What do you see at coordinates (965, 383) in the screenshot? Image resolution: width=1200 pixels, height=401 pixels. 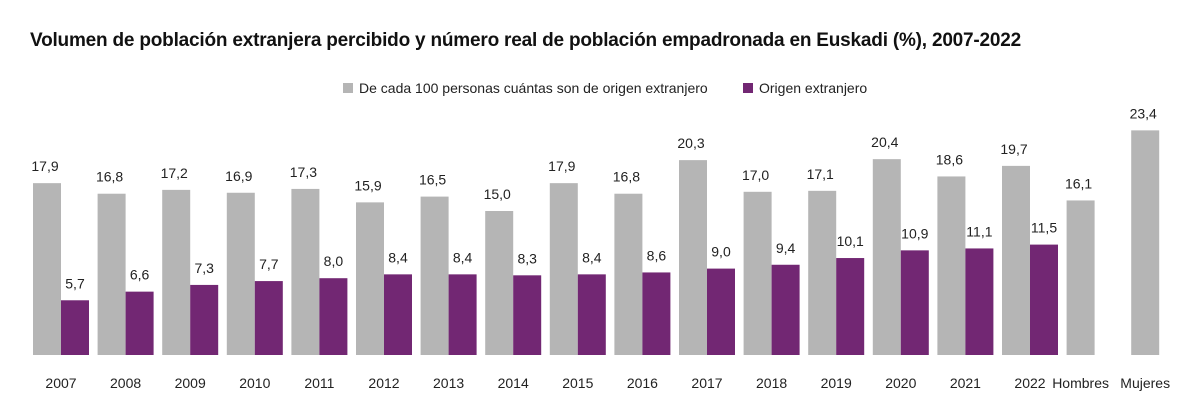 I see `x-tick-label-2021: 2021` at bounding box center [965, 383].